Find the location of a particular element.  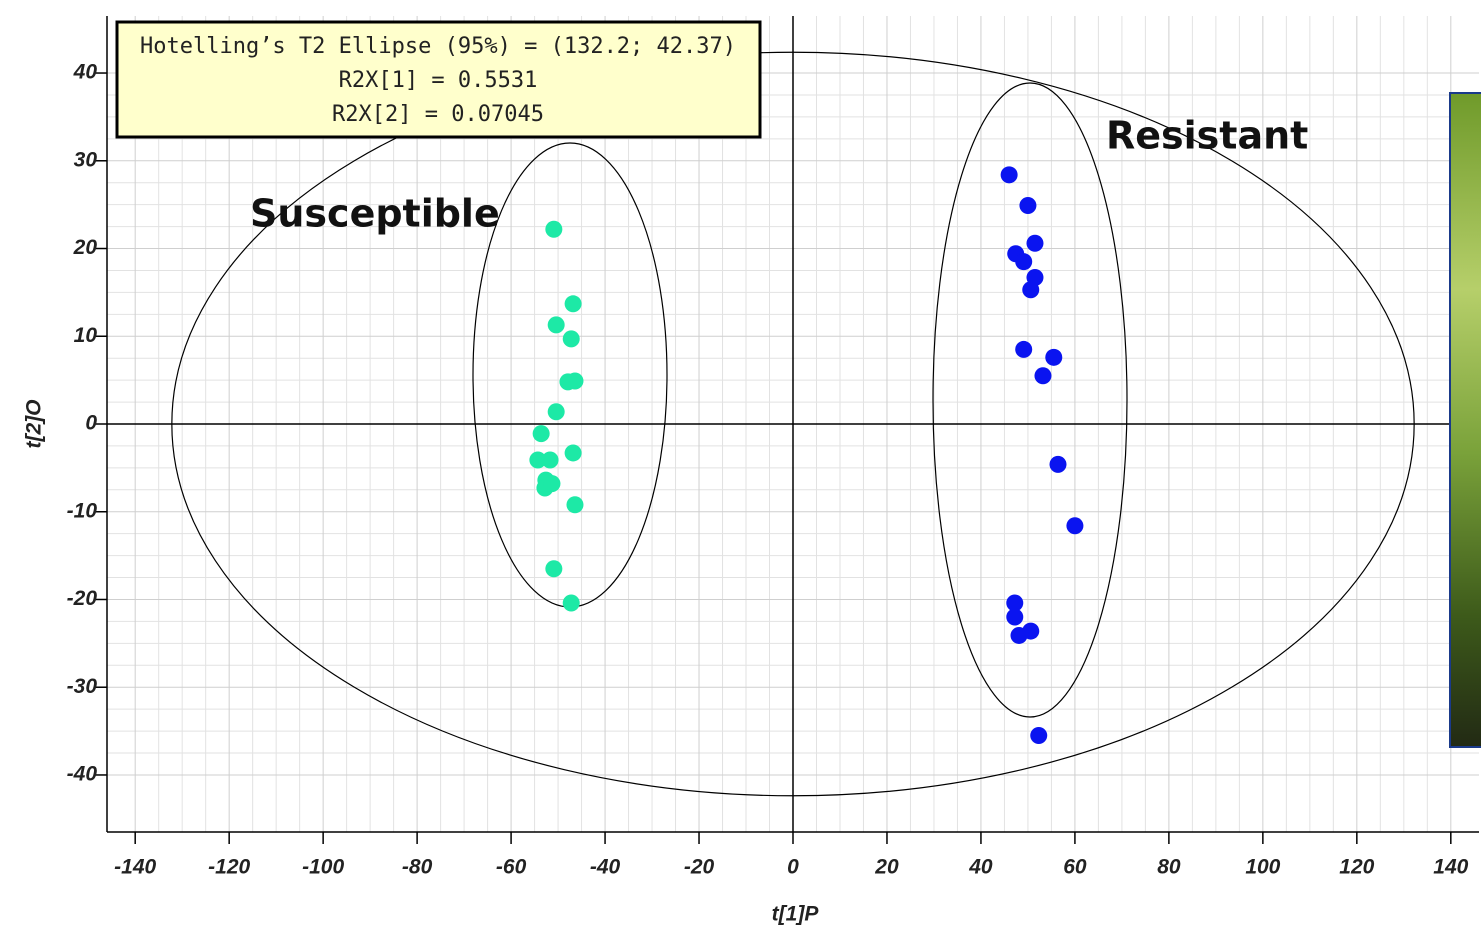

x-tick-label: 40 is located at coordinates (980, 867).